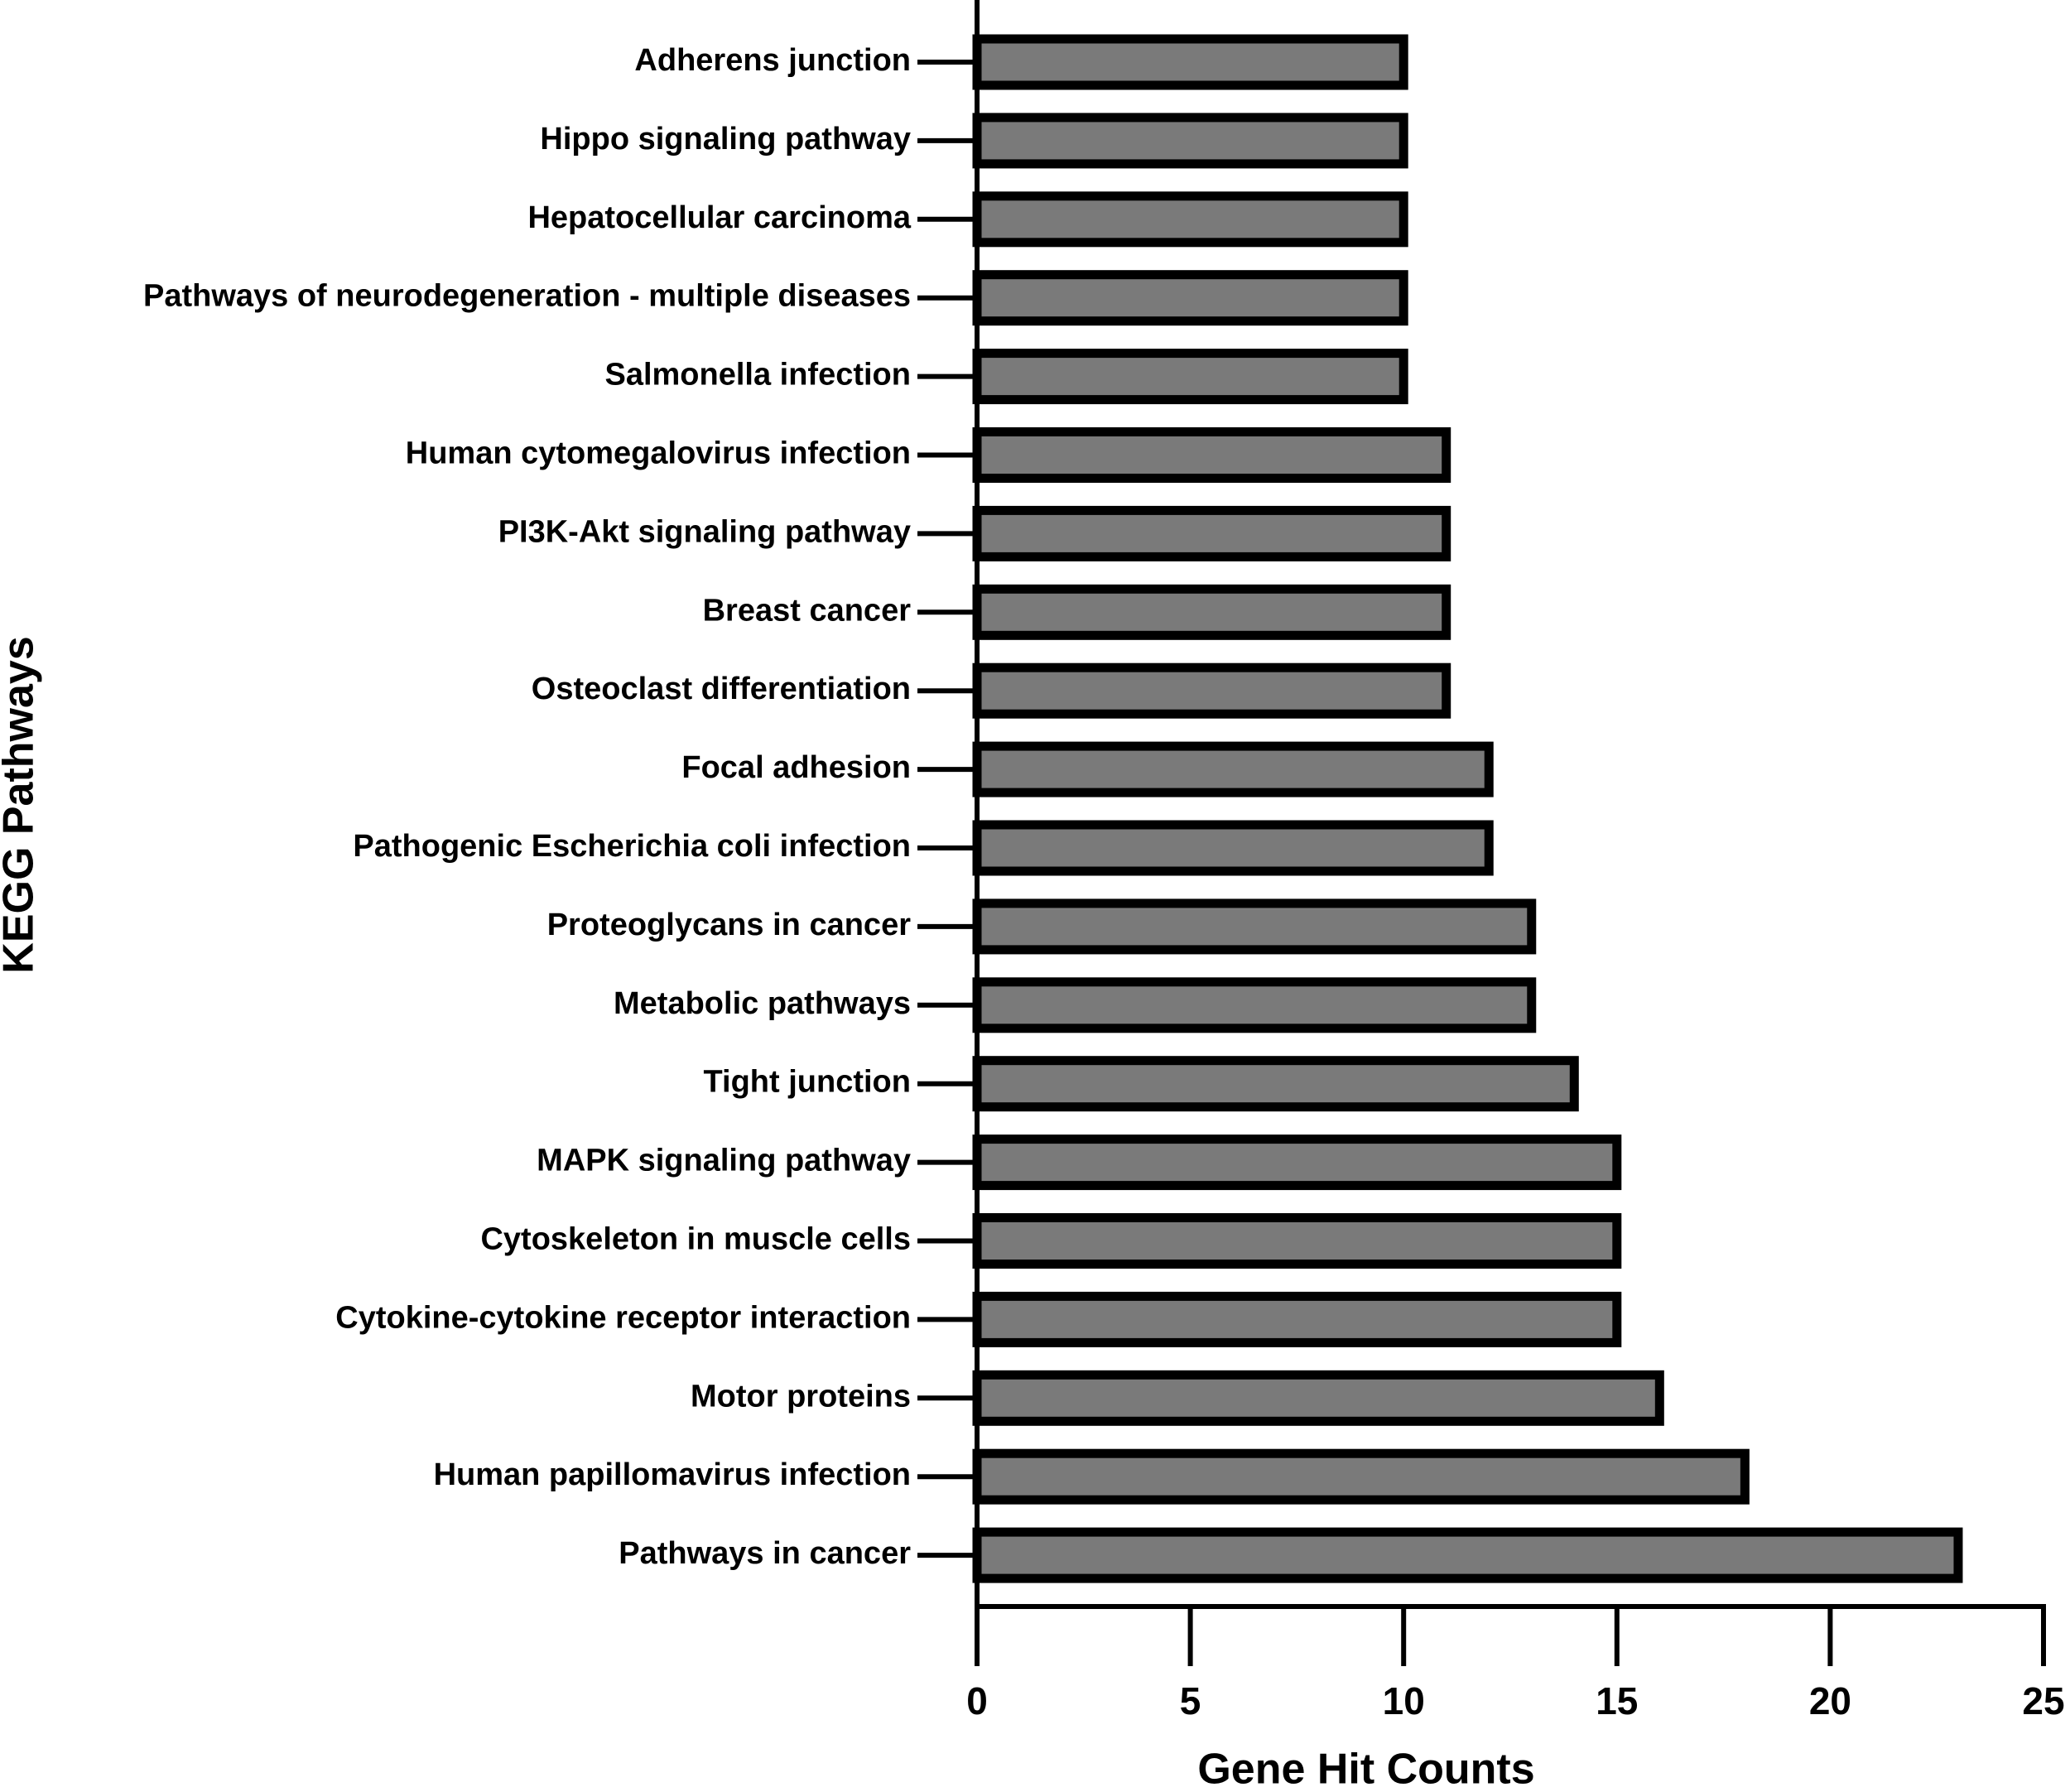 The image size is (2070, 1792). I want to click on y-tick-label: Cytoskeleton in muscle cells, so click(695, 1240).